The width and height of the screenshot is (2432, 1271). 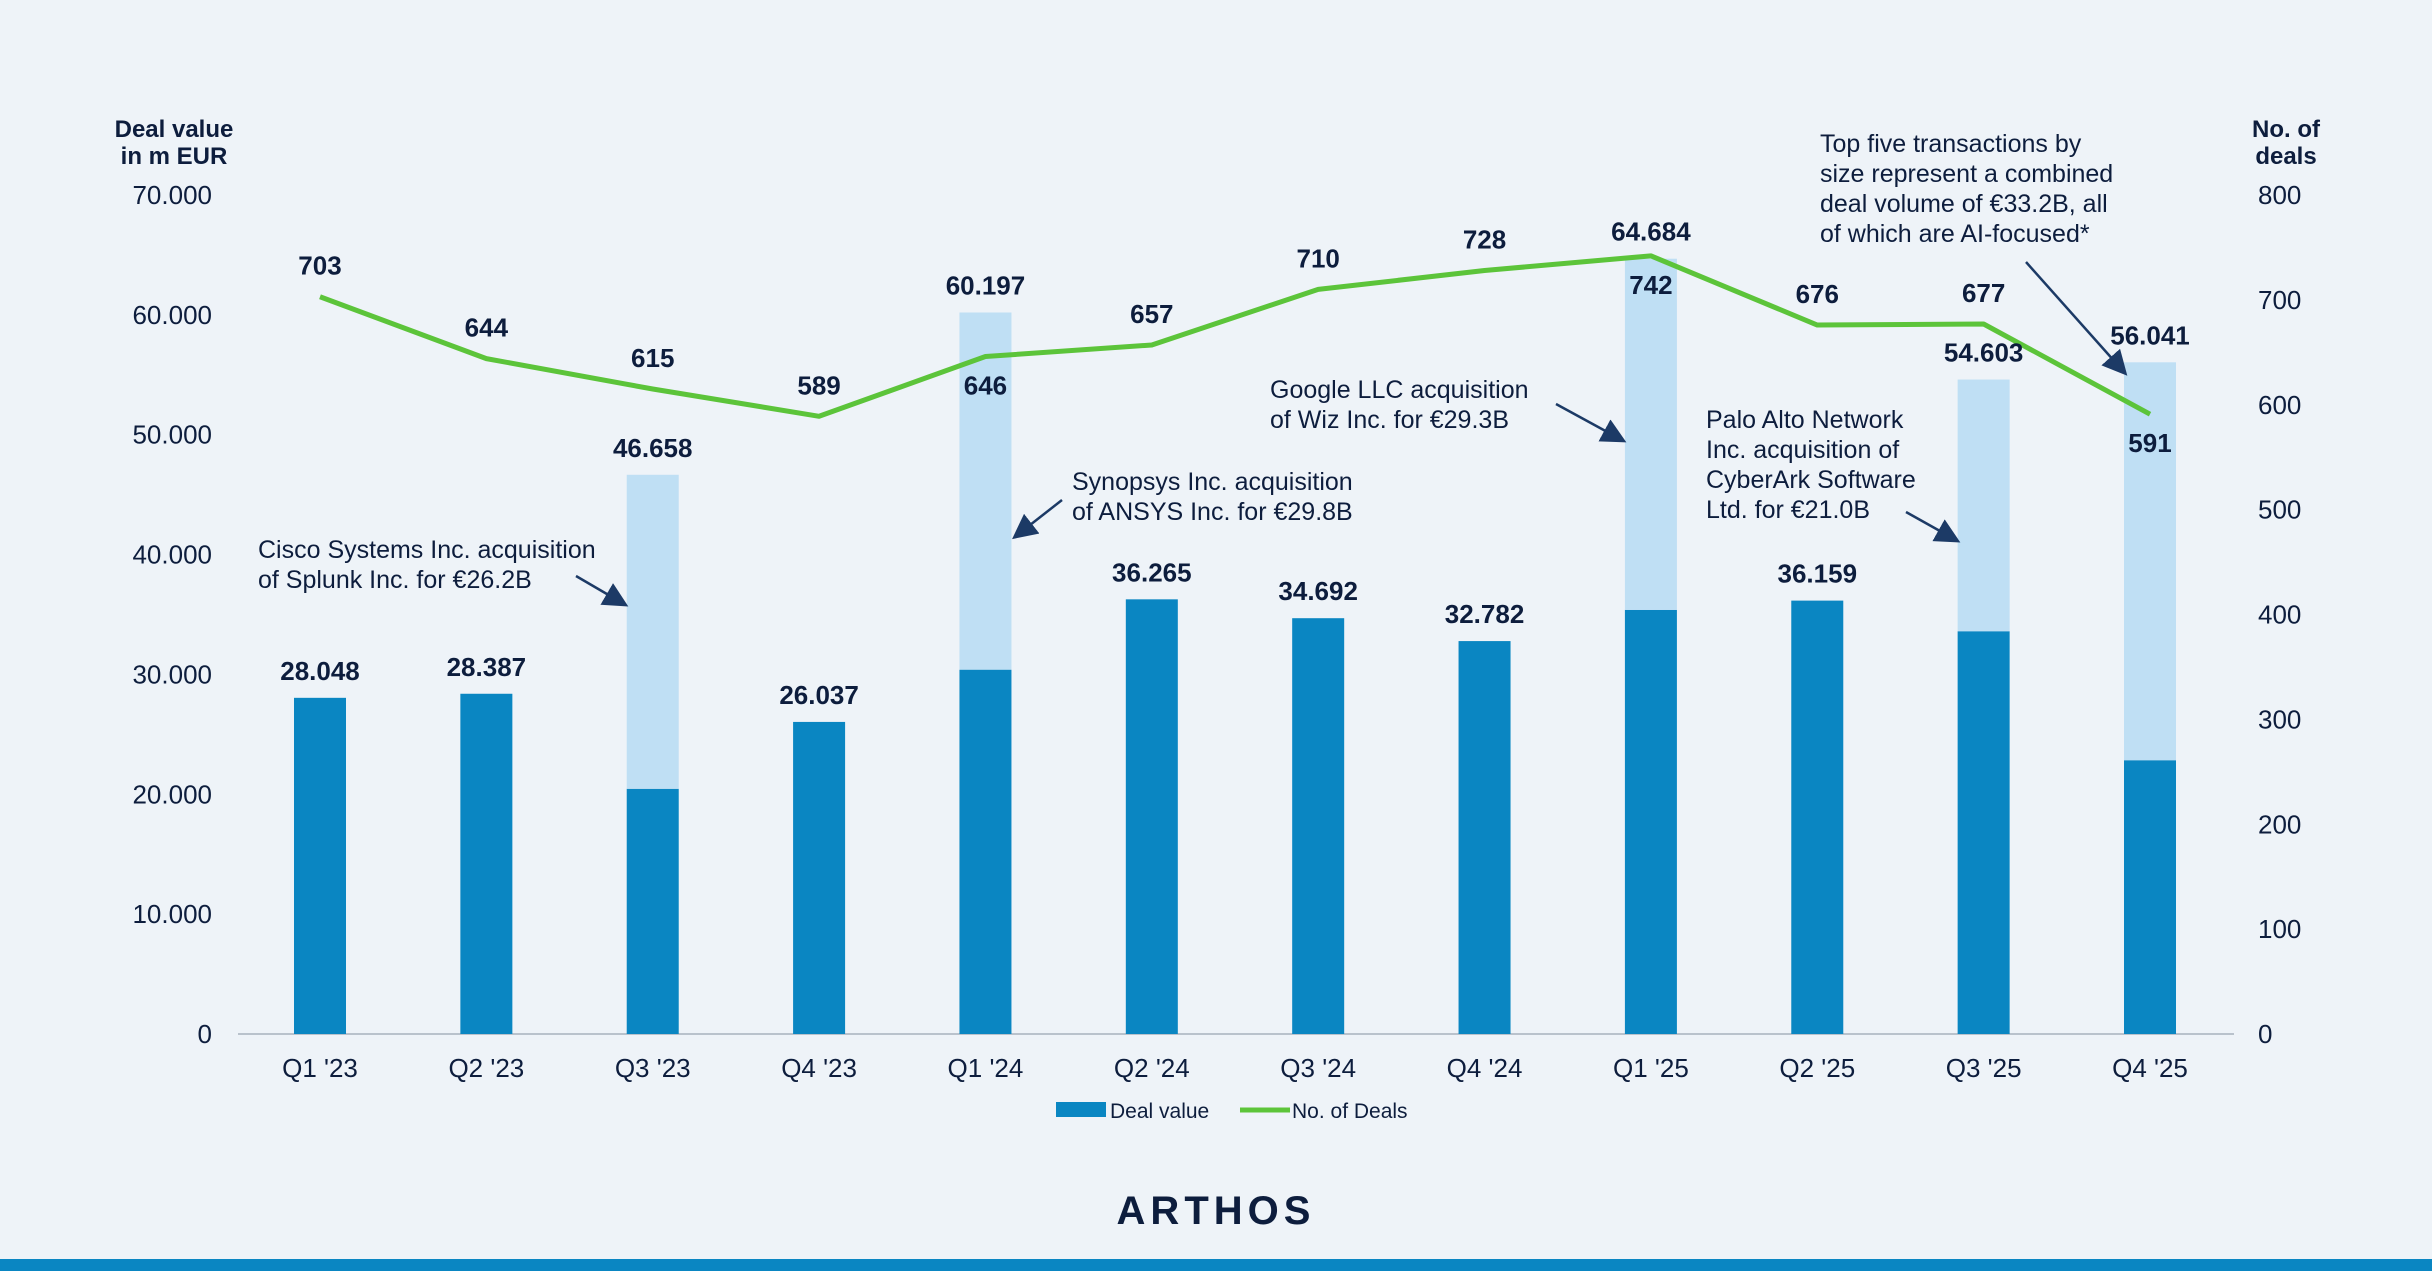 What do you see at coordinates (1235, 336) in the screenshot?
I see `deals-line` at bounding box center [1235, 336].